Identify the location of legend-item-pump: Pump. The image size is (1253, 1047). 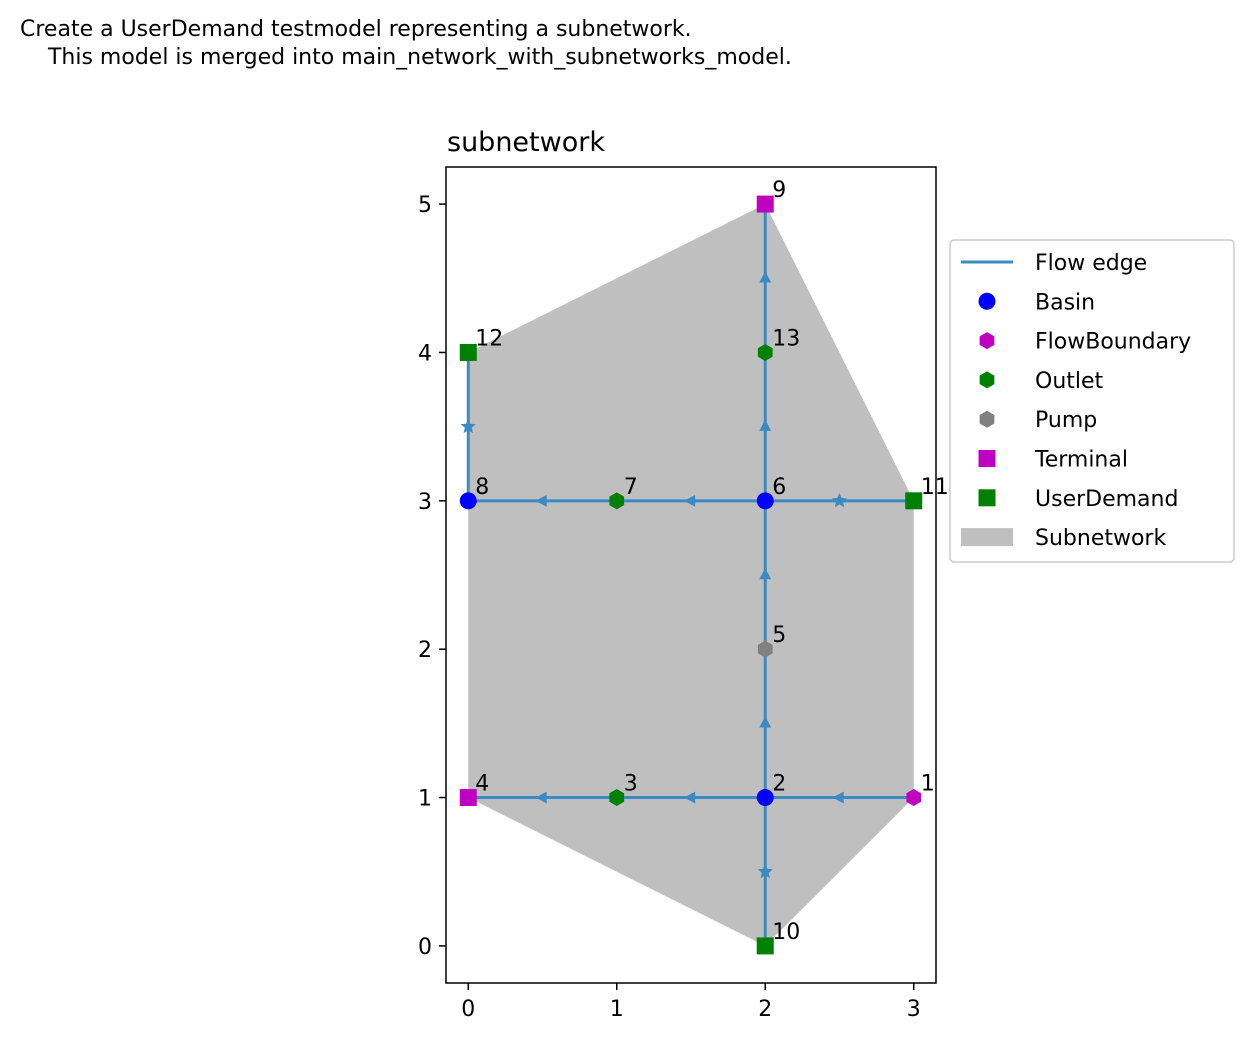
(1038, 420).